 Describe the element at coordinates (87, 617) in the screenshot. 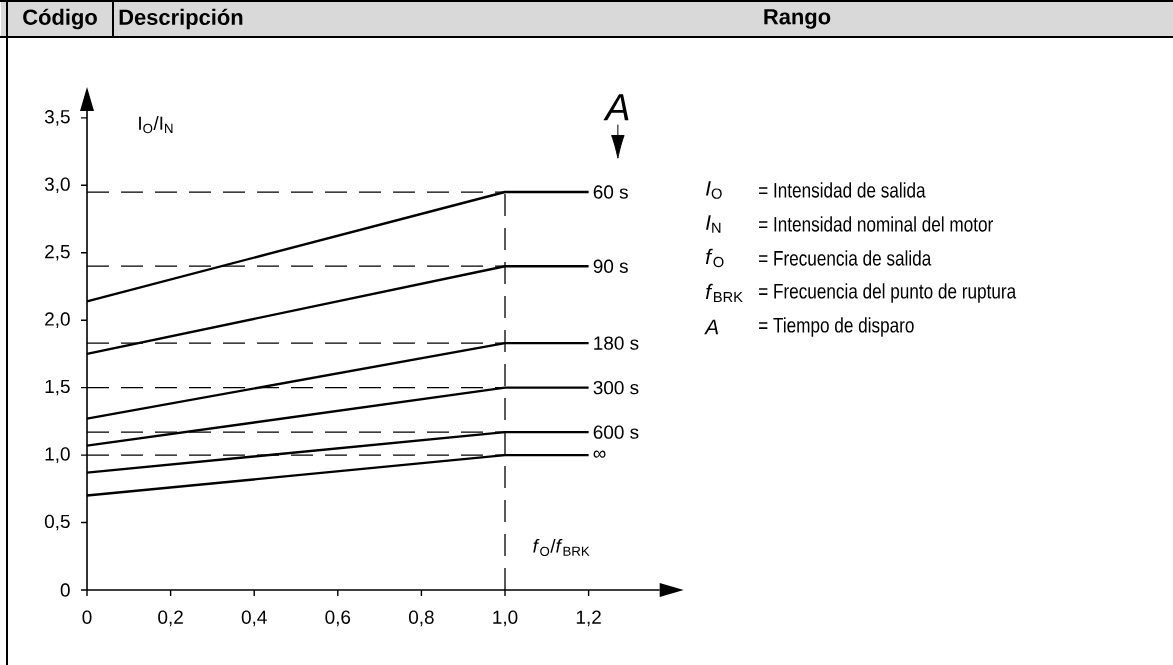

I see `x-tick-label: 0` at that location.